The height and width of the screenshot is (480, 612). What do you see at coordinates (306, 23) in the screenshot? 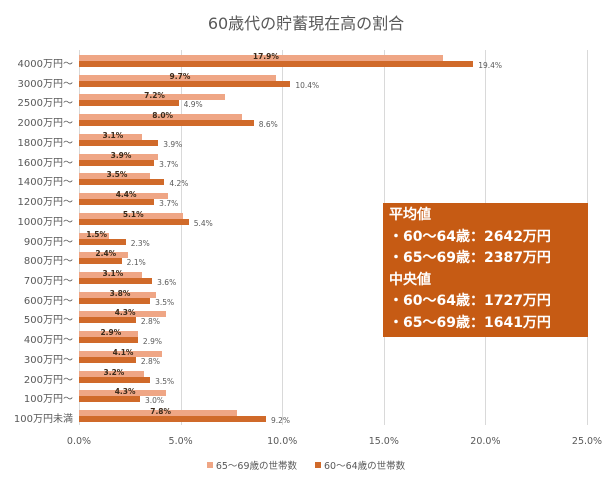
I see `chart-title: 60歳代の貯蓄現在高の割合` at bounding box center [306, 23].